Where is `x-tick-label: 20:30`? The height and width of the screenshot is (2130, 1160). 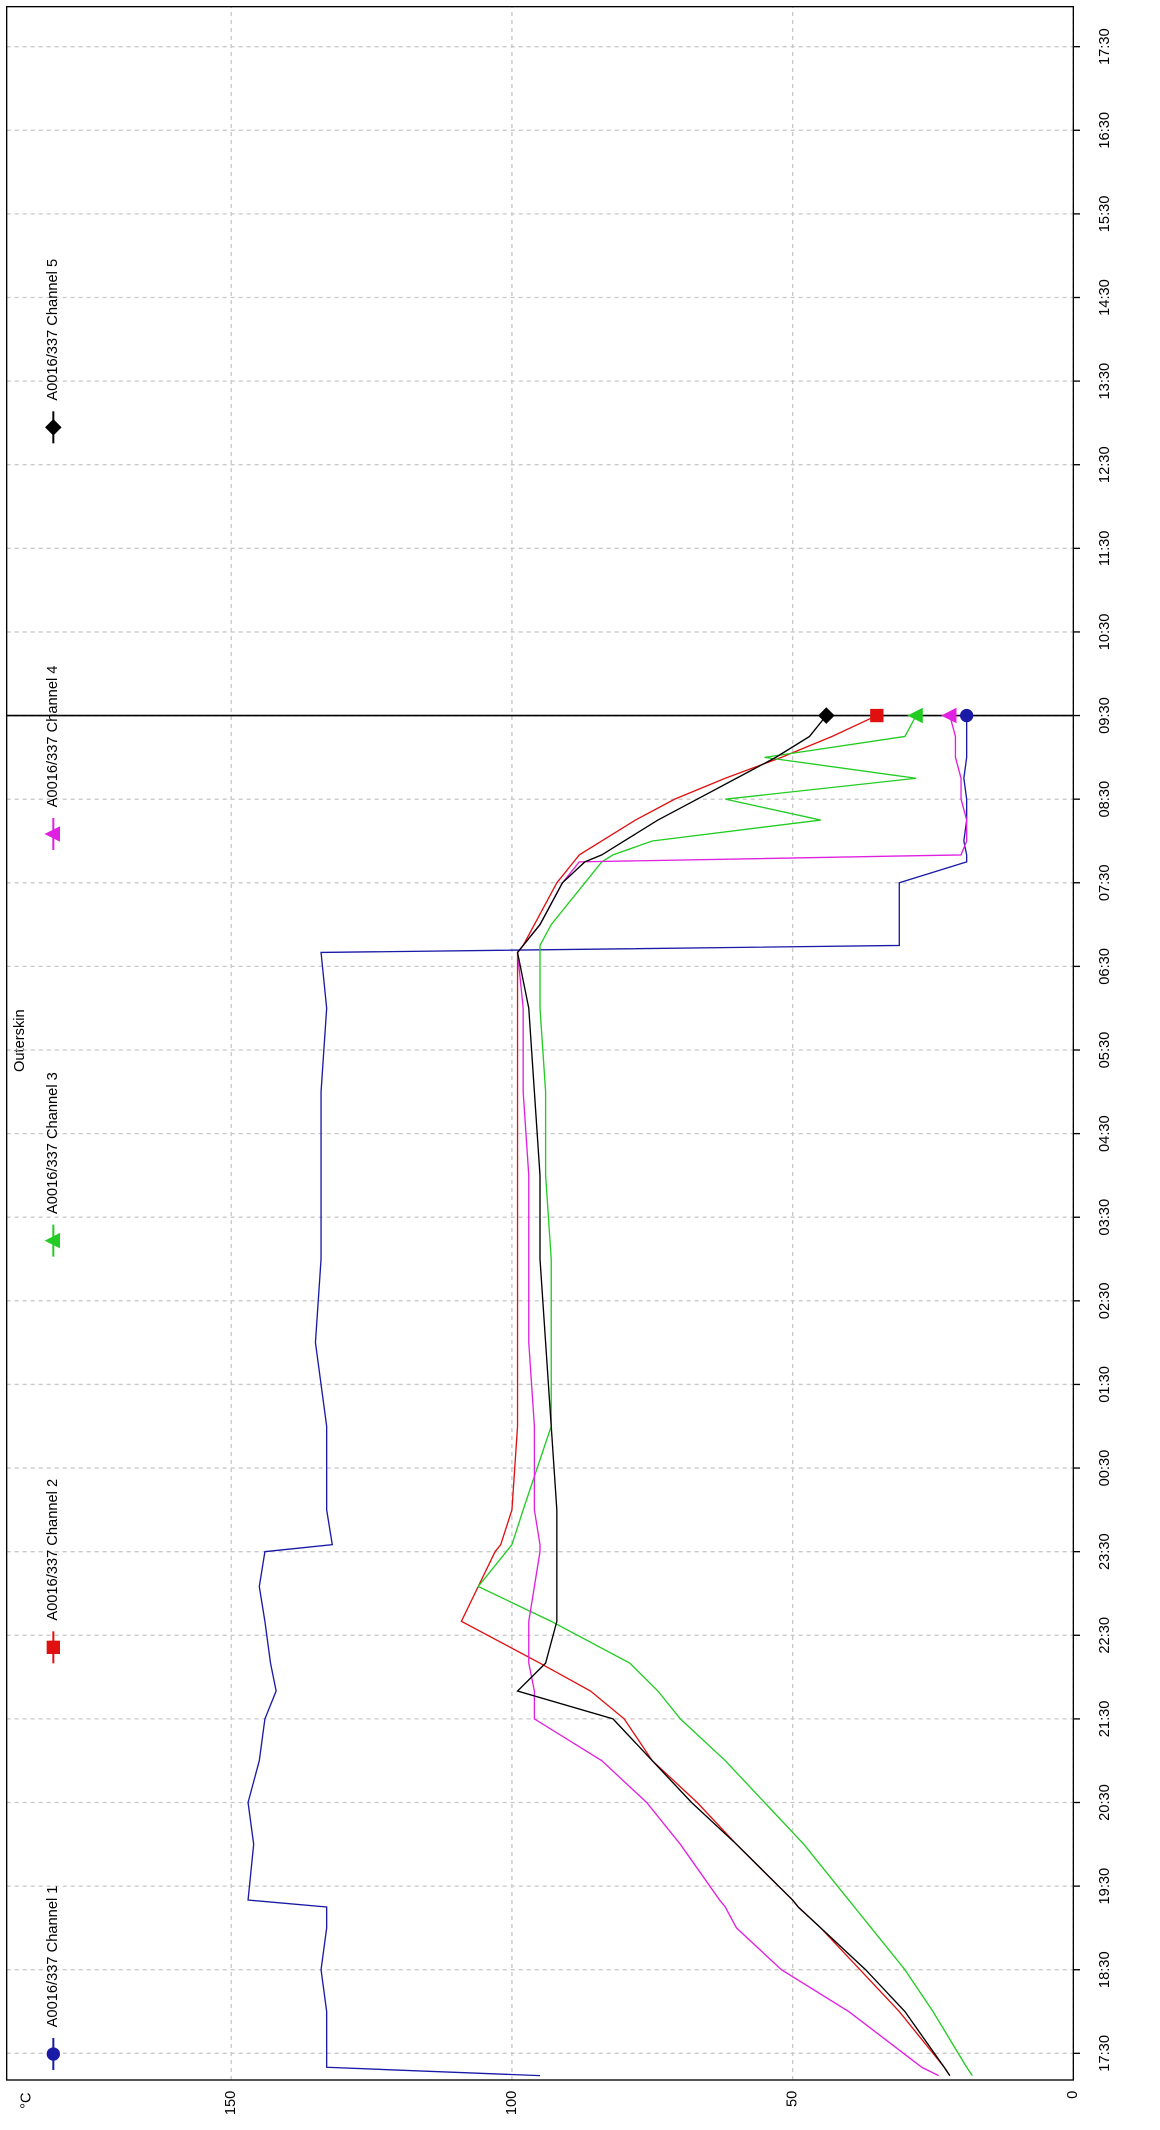
x-tick-label: 20:30 is located at coordinates (1105, 1802).